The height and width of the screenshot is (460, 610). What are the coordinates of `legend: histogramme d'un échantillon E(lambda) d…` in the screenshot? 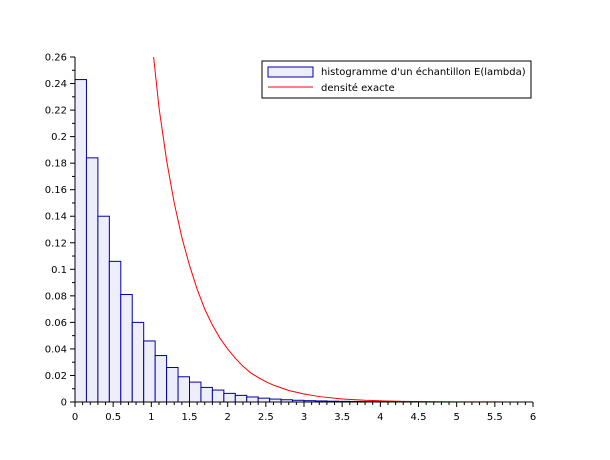 It's located at (396, 79).